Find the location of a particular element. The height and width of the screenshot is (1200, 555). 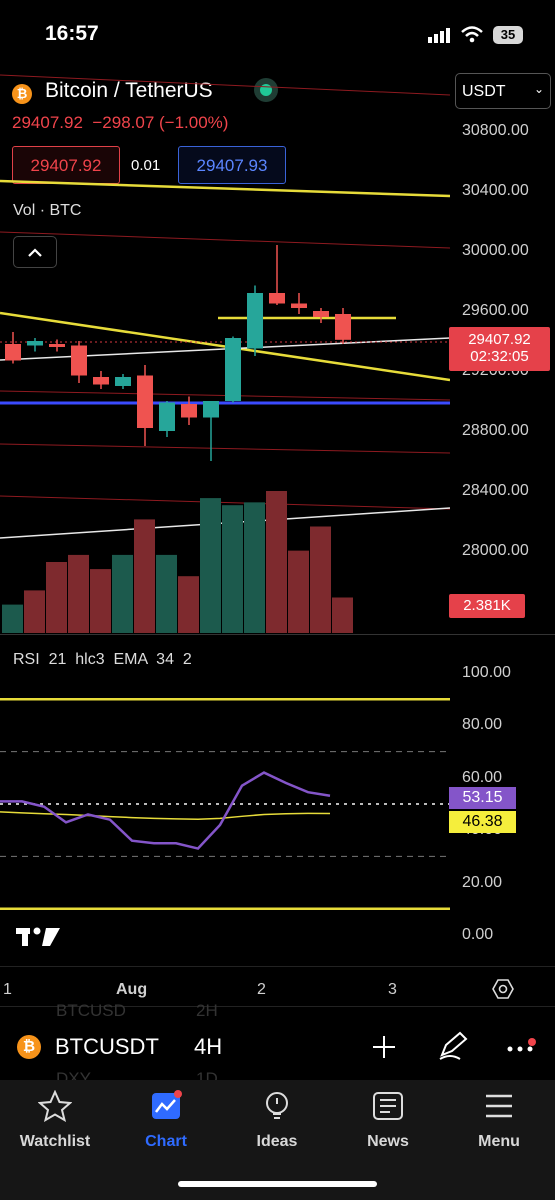

chevron-up-icon is located at coordinates (35, 252).